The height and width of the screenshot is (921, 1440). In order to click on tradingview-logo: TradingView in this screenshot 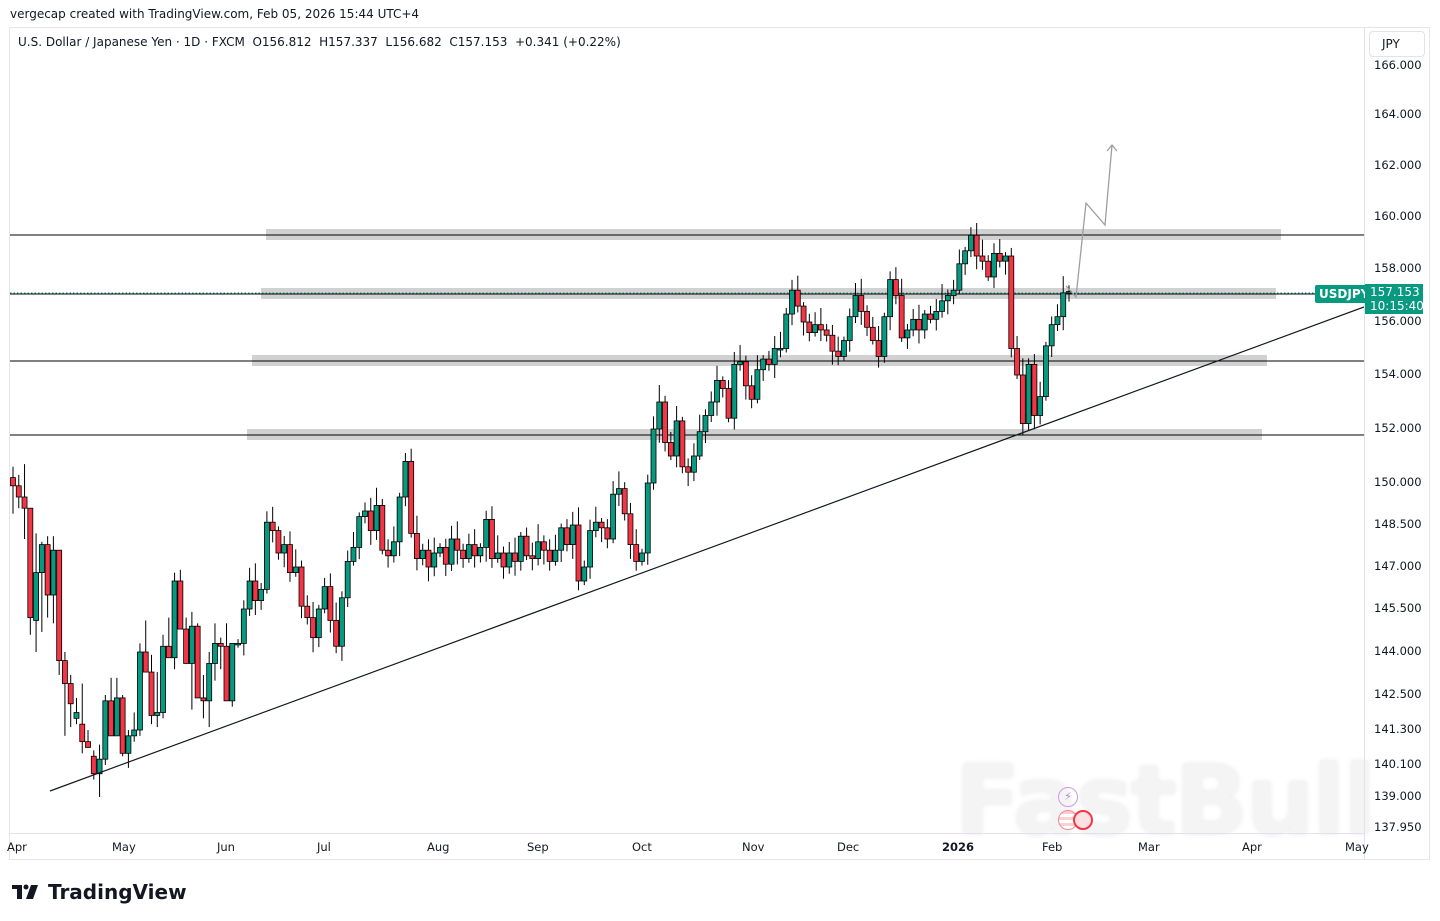, I will do `click(99, 892)`.